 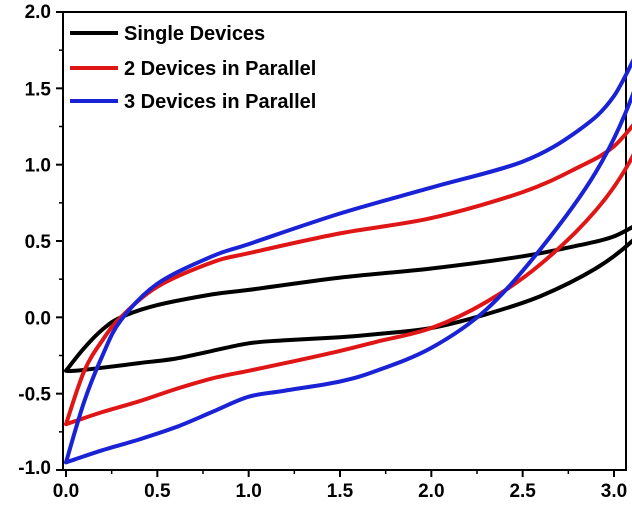 What do you see at coordinates (522, 491) in the screenshot?
I see `x-tick-label: 2.5` at bounding box center [522, 491].